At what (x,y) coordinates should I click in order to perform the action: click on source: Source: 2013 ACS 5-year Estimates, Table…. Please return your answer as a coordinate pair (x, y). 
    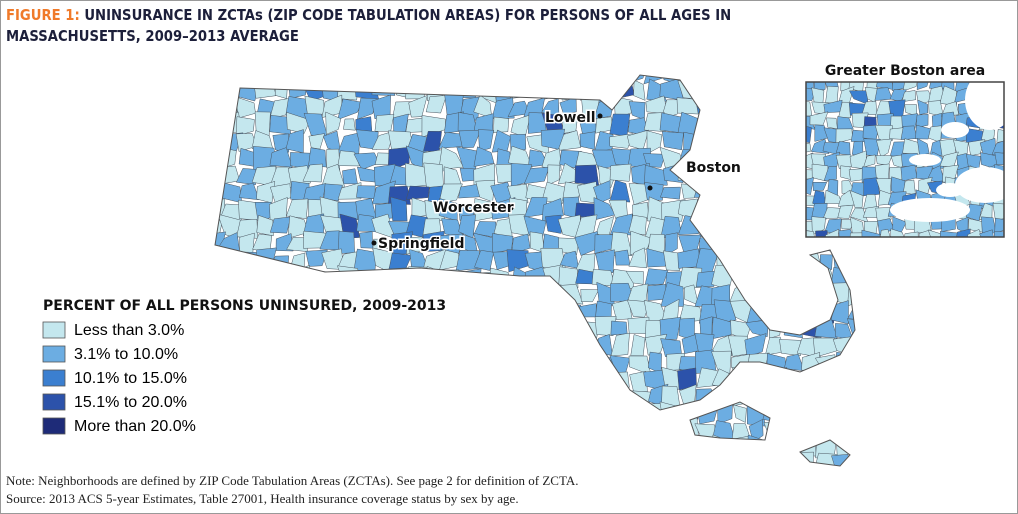
    Looking at the image, I should click on (262, 498).